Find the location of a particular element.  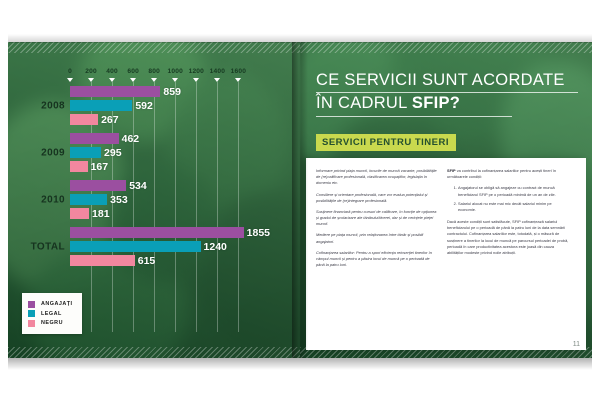

legend-label-negru: NEGRU is located at coordinates (52, 323).